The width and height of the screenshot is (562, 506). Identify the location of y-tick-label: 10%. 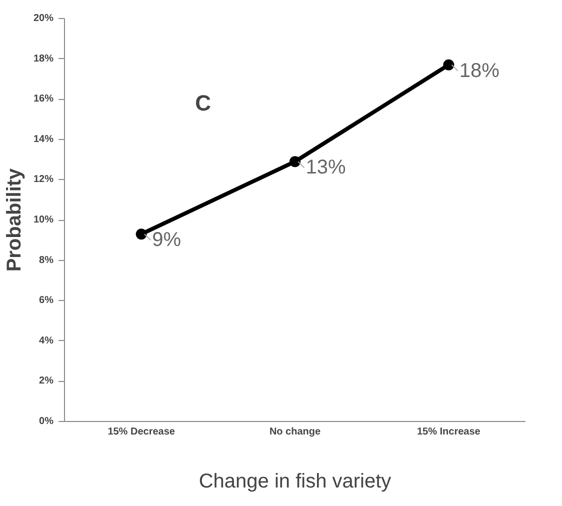
(43, 220).